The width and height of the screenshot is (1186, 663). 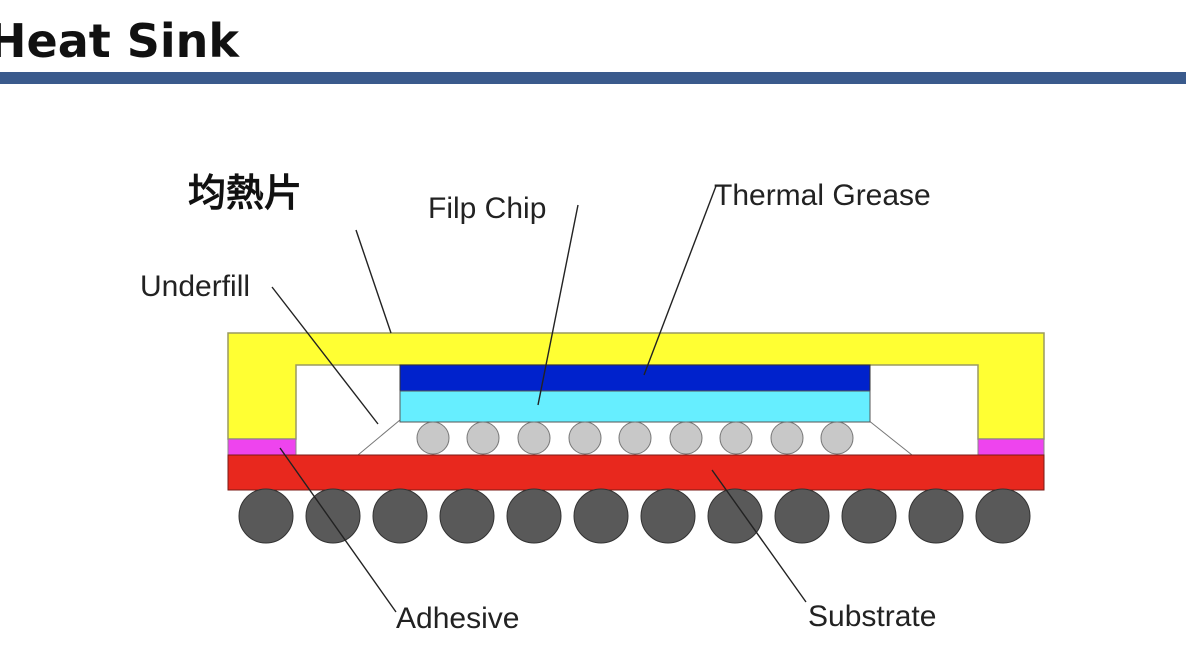 What do you see at coordinates (593, 78) in the screenshot?
I see `title-underline-bar` at bounding box center [593, 78].